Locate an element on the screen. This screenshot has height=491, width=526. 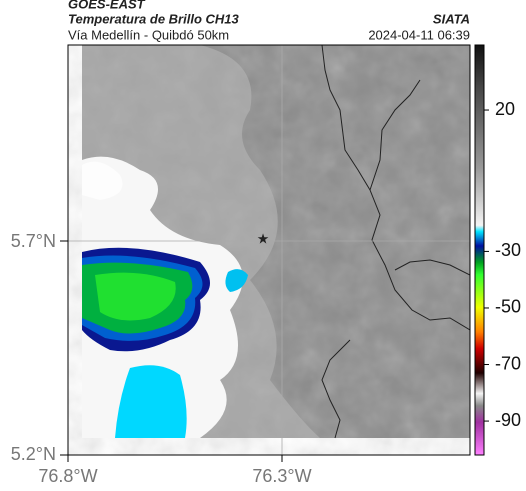
timestamp: 2024-04-11 06:39 is located at coordinates (419, 34).